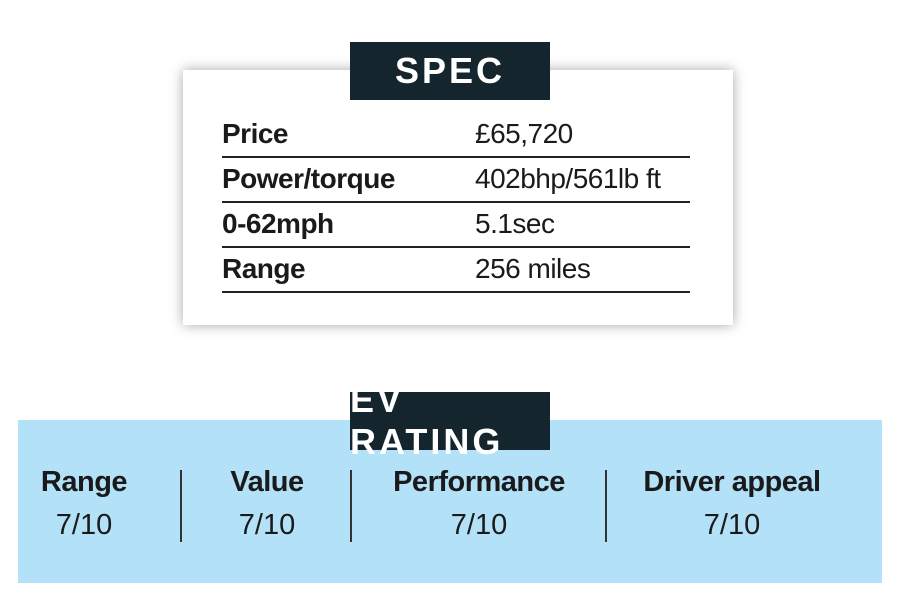  I want to click on spec-label: Price, so click(255, 133).